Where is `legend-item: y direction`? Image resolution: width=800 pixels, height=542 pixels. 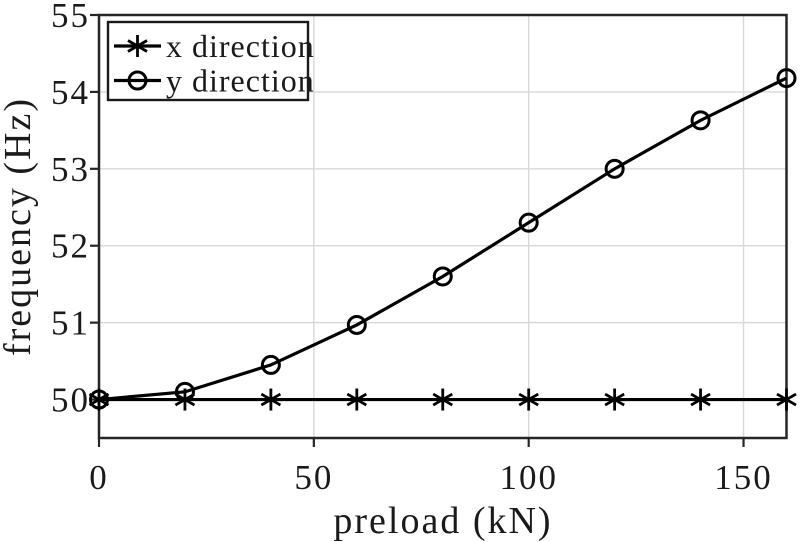 legend-item: y direction is located at coordinates (214, 81).